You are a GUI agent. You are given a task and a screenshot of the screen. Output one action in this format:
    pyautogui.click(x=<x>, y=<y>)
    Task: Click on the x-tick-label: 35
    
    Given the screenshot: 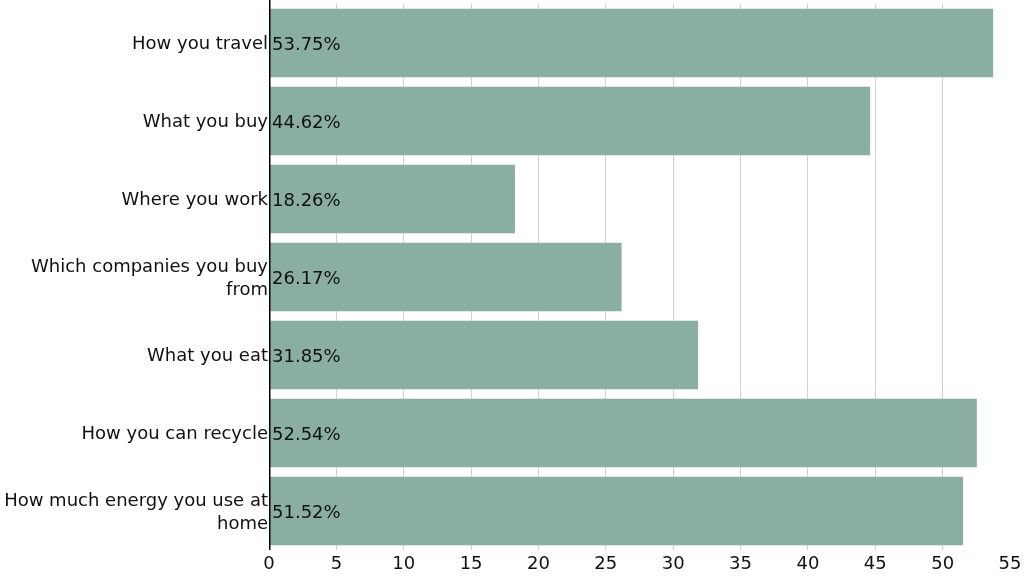 What is the action you would take?
    pyautogui.click(x=740, y=562)
    